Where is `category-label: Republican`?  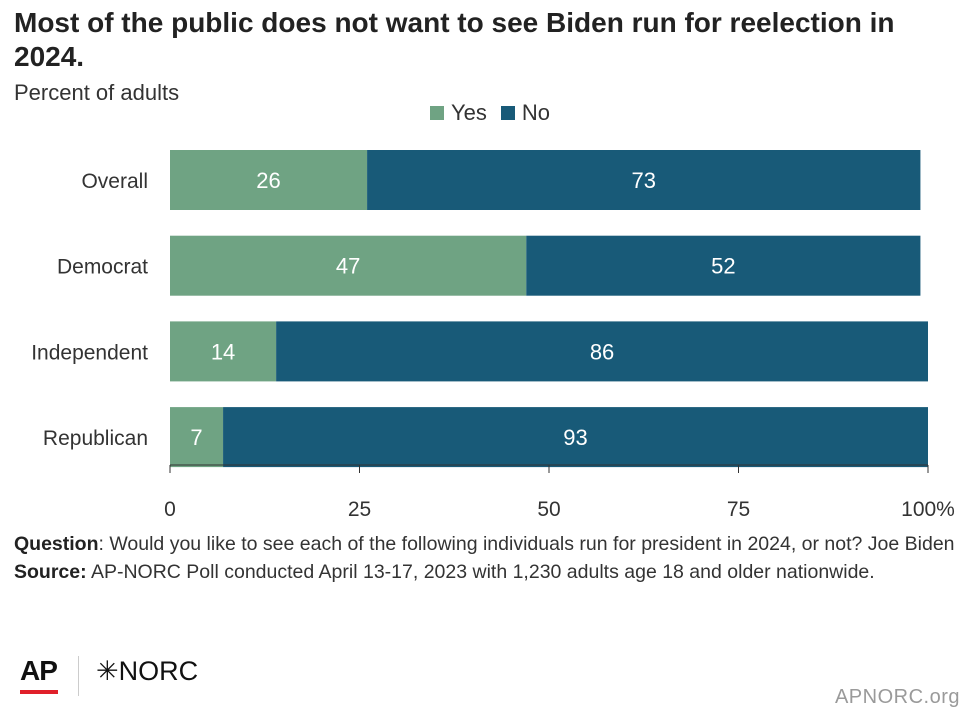
category-label: Republican is located at coordinates (95, 438).